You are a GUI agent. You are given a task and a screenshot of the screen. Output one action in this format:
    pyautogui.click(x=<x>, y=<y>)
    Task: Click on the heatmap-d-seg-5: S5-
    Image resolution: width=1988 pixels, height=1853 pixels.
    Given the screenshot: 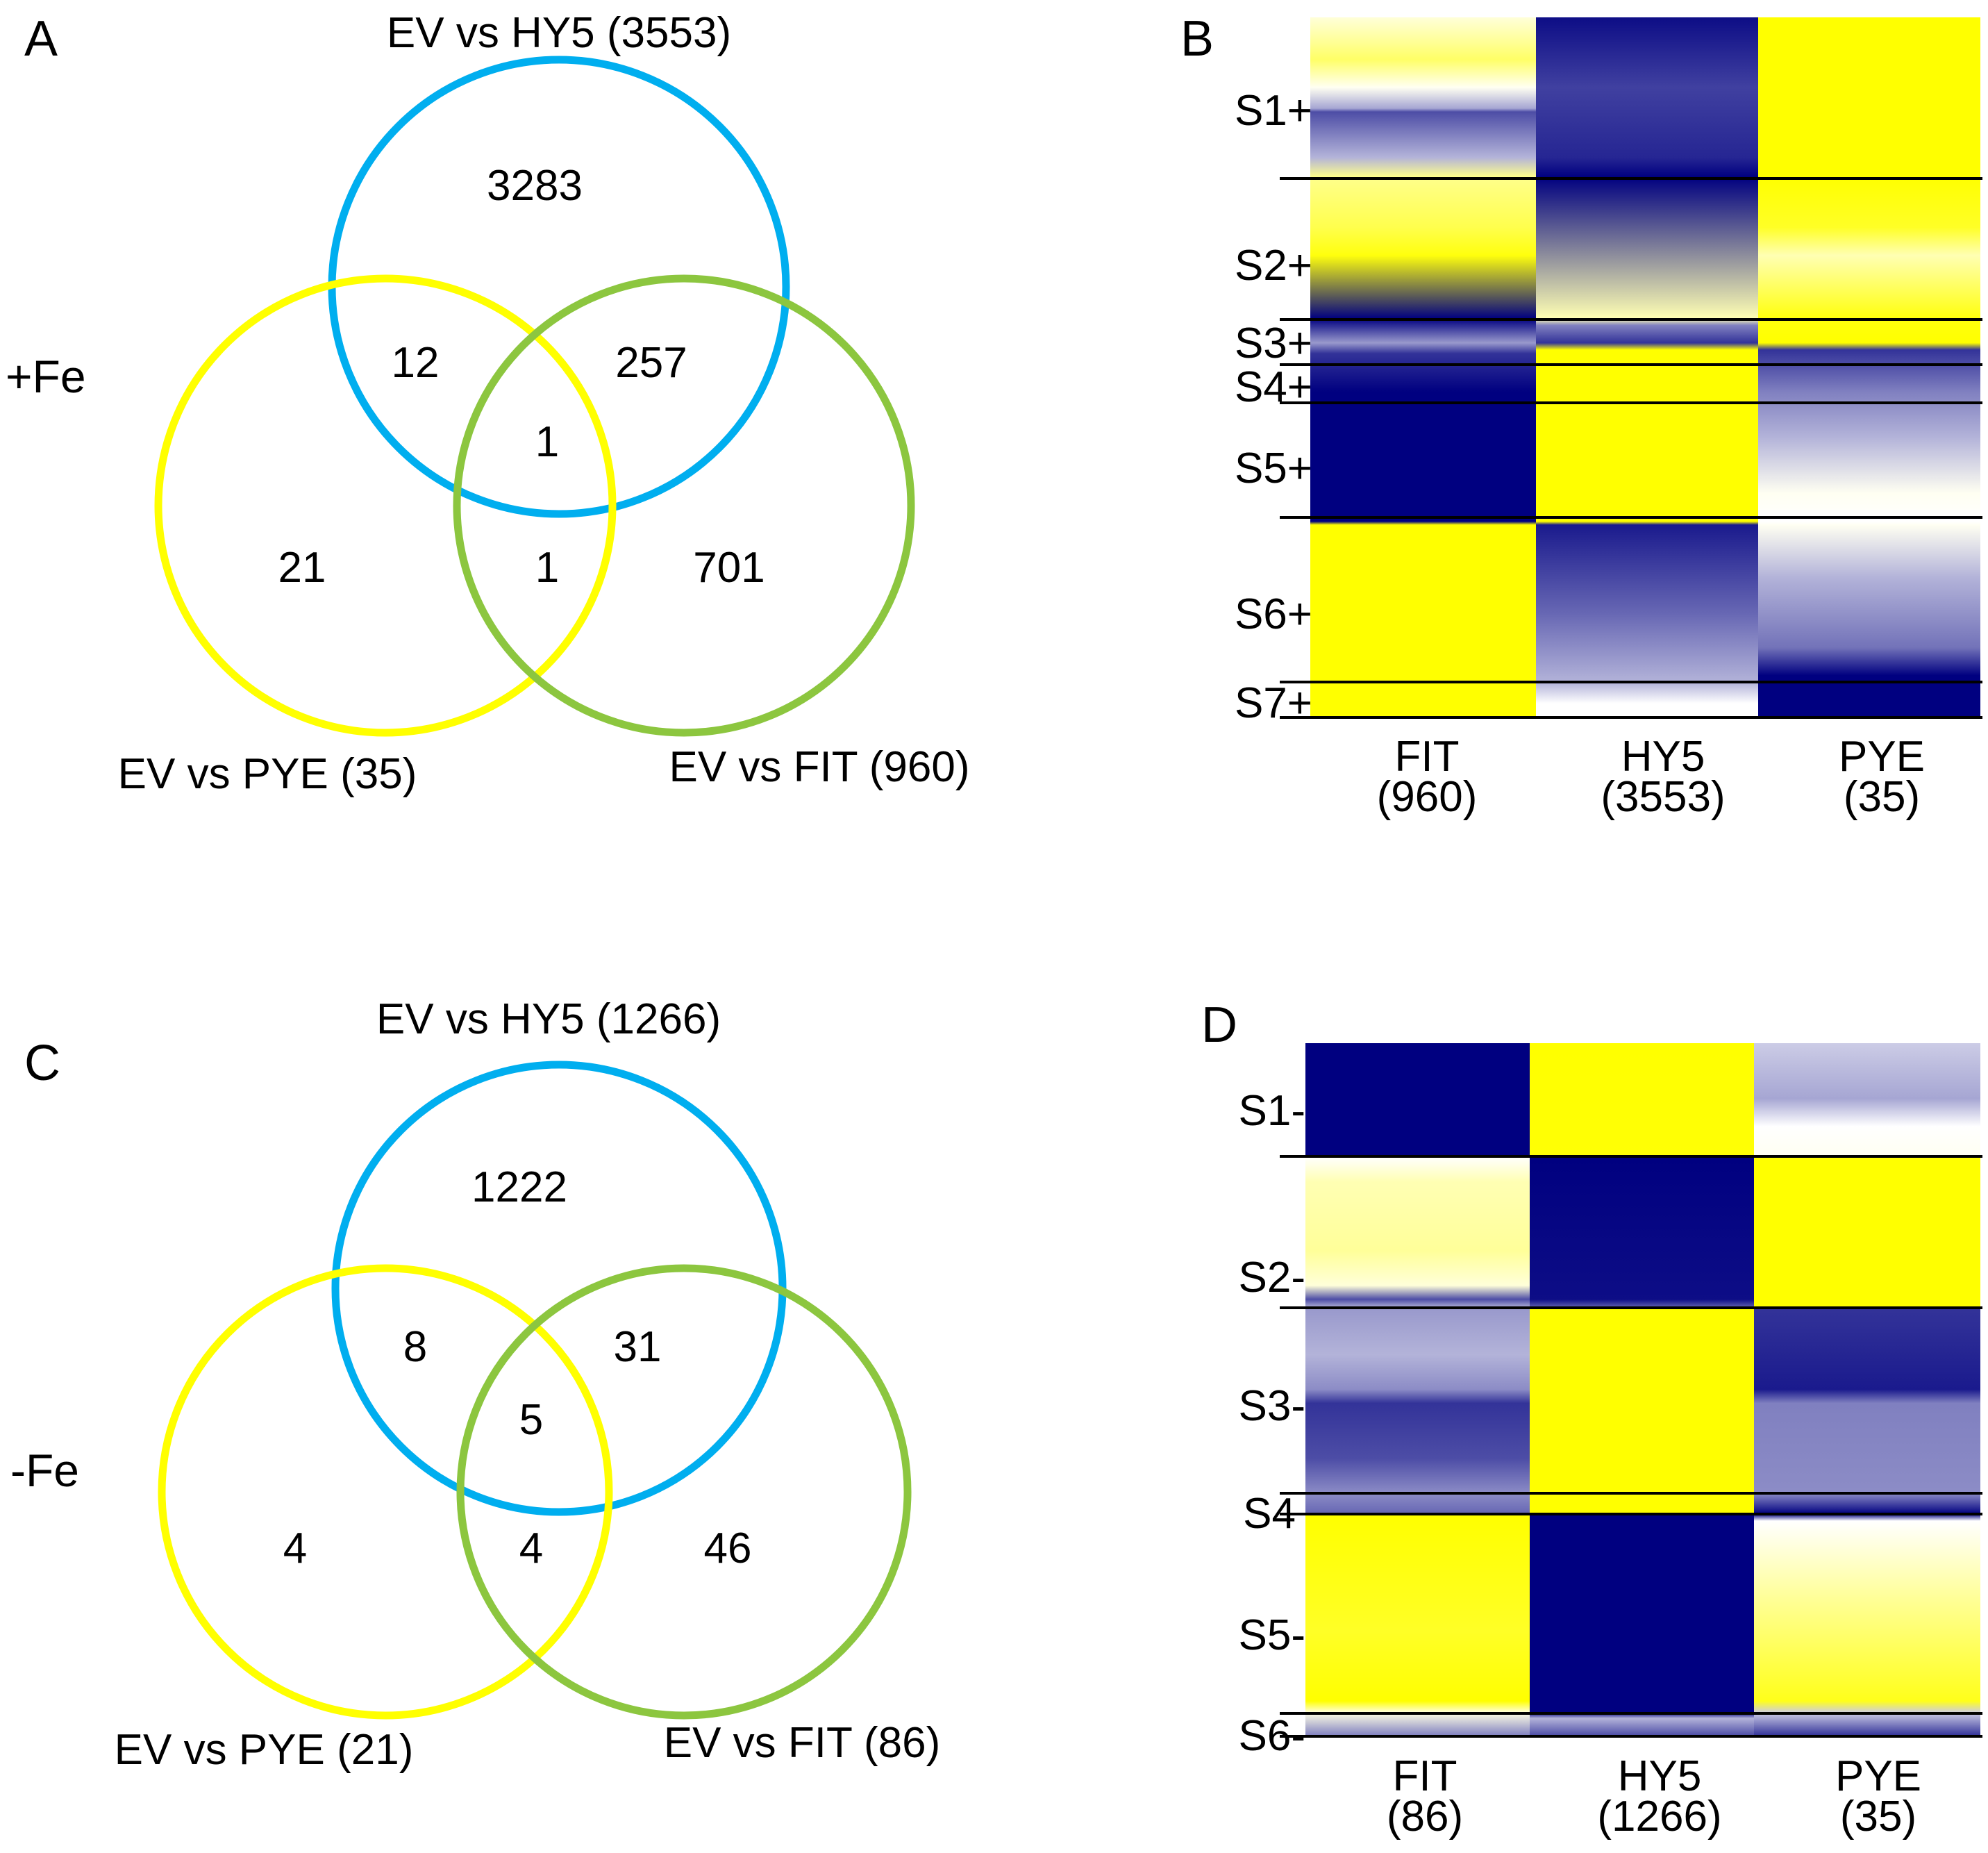 What is the action you would take?
    pyautogui.click(x=1272, y=1635)
    